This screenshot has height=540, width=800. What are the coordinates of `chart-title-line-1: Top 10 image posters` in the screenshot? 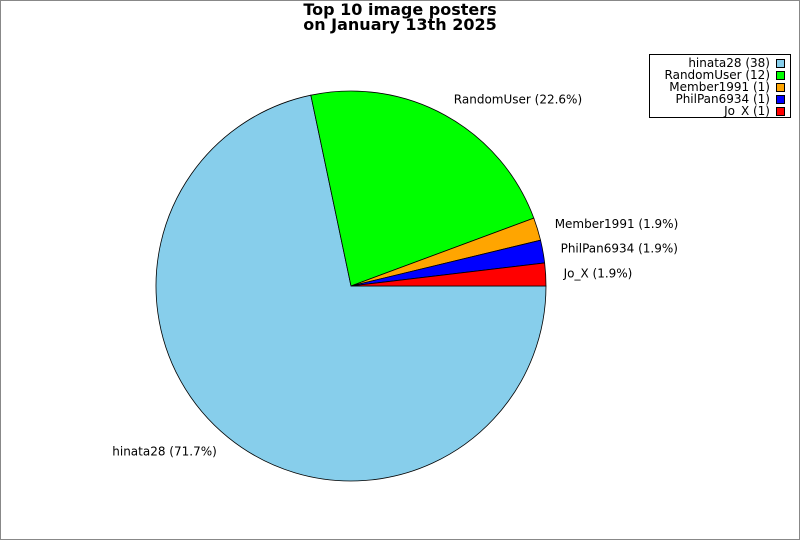 It's located at (400, 9).